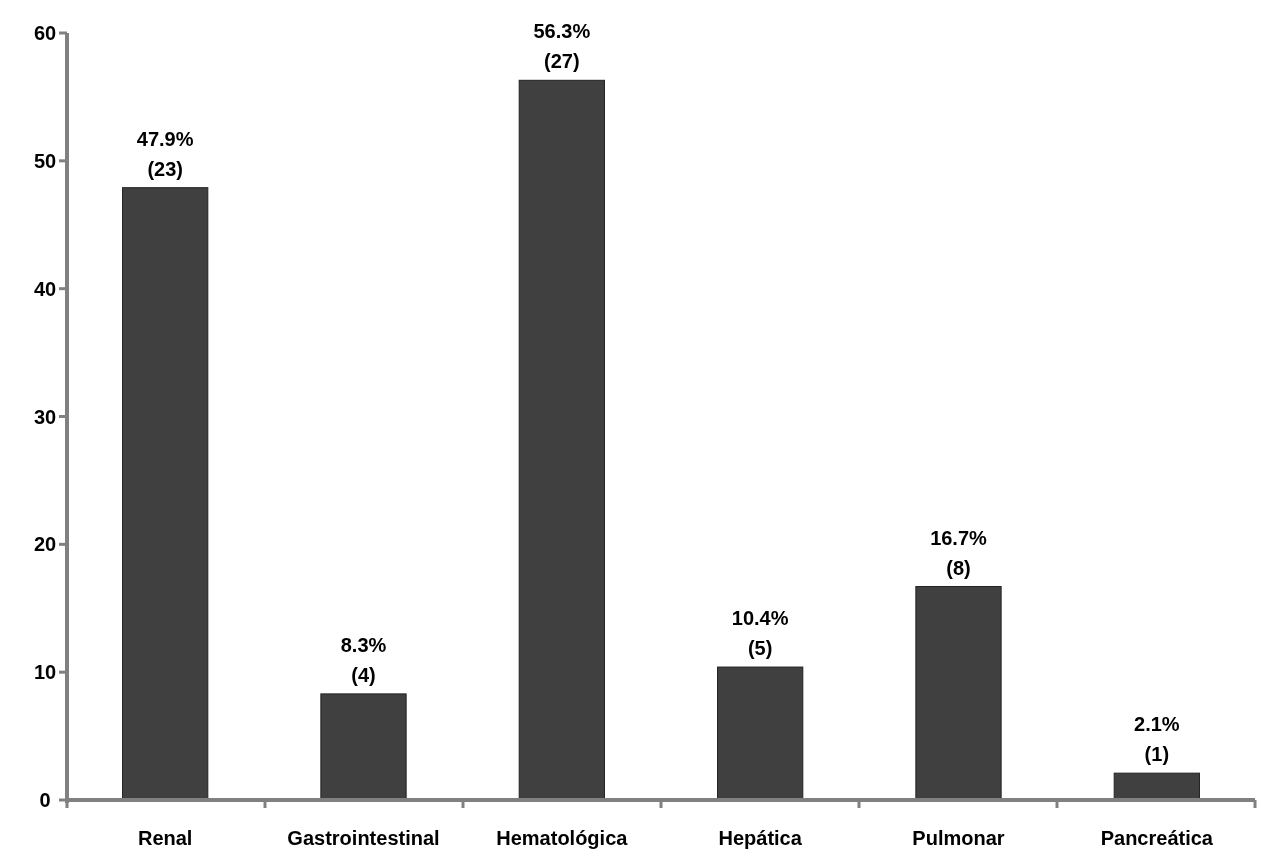  What do you see at coordinates (760, 838) in the screenshot?
I see `x-tick-label: Hepática` at bounding box center [760, 838].